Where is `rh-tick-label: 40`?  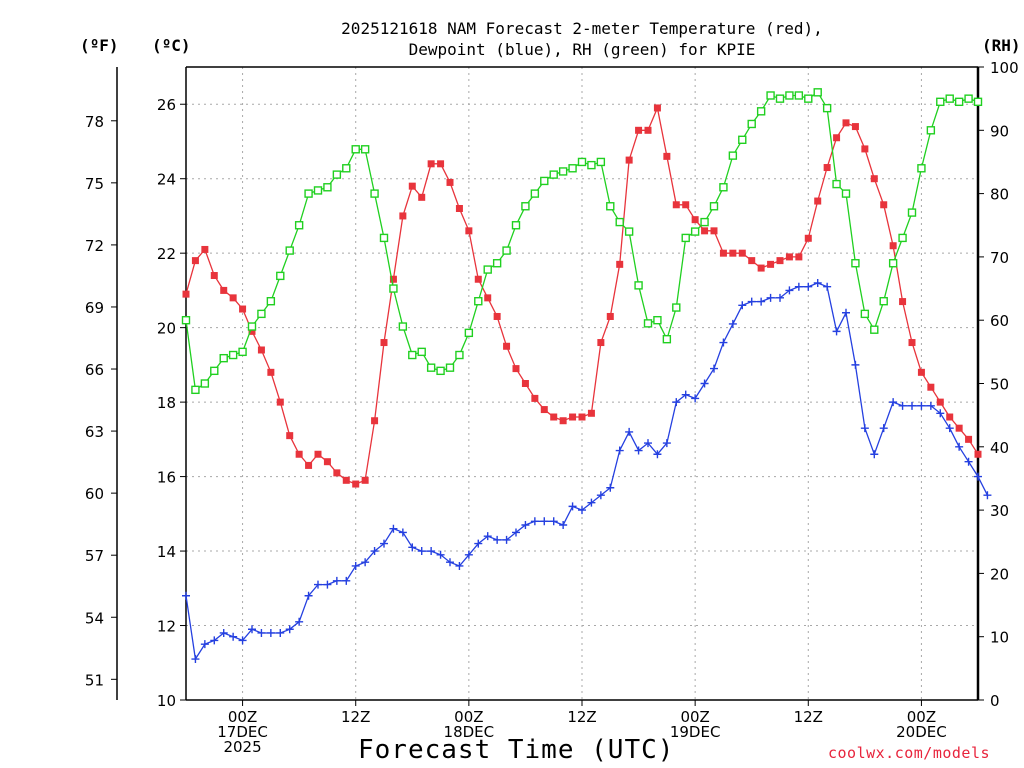
rh-tick-label: 40 is located at coordinates (999, 448).